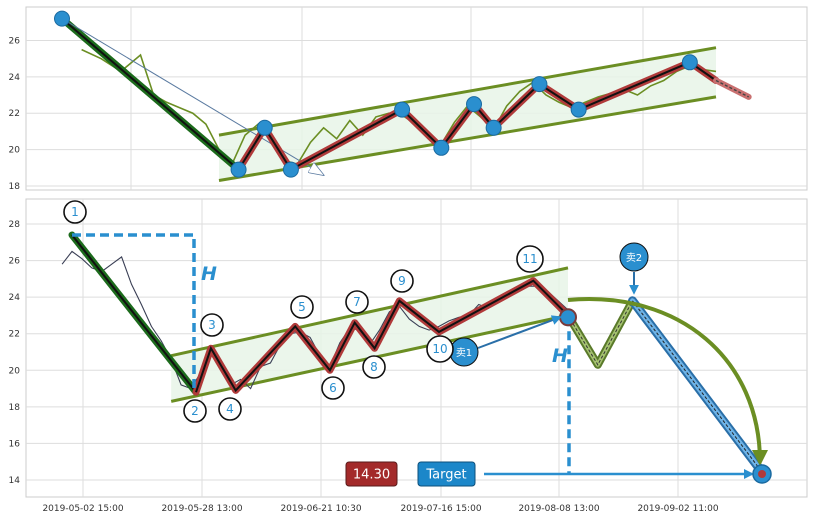 The image size is (813, 520). I want to click on sell2-bubble, so click(634, 257).